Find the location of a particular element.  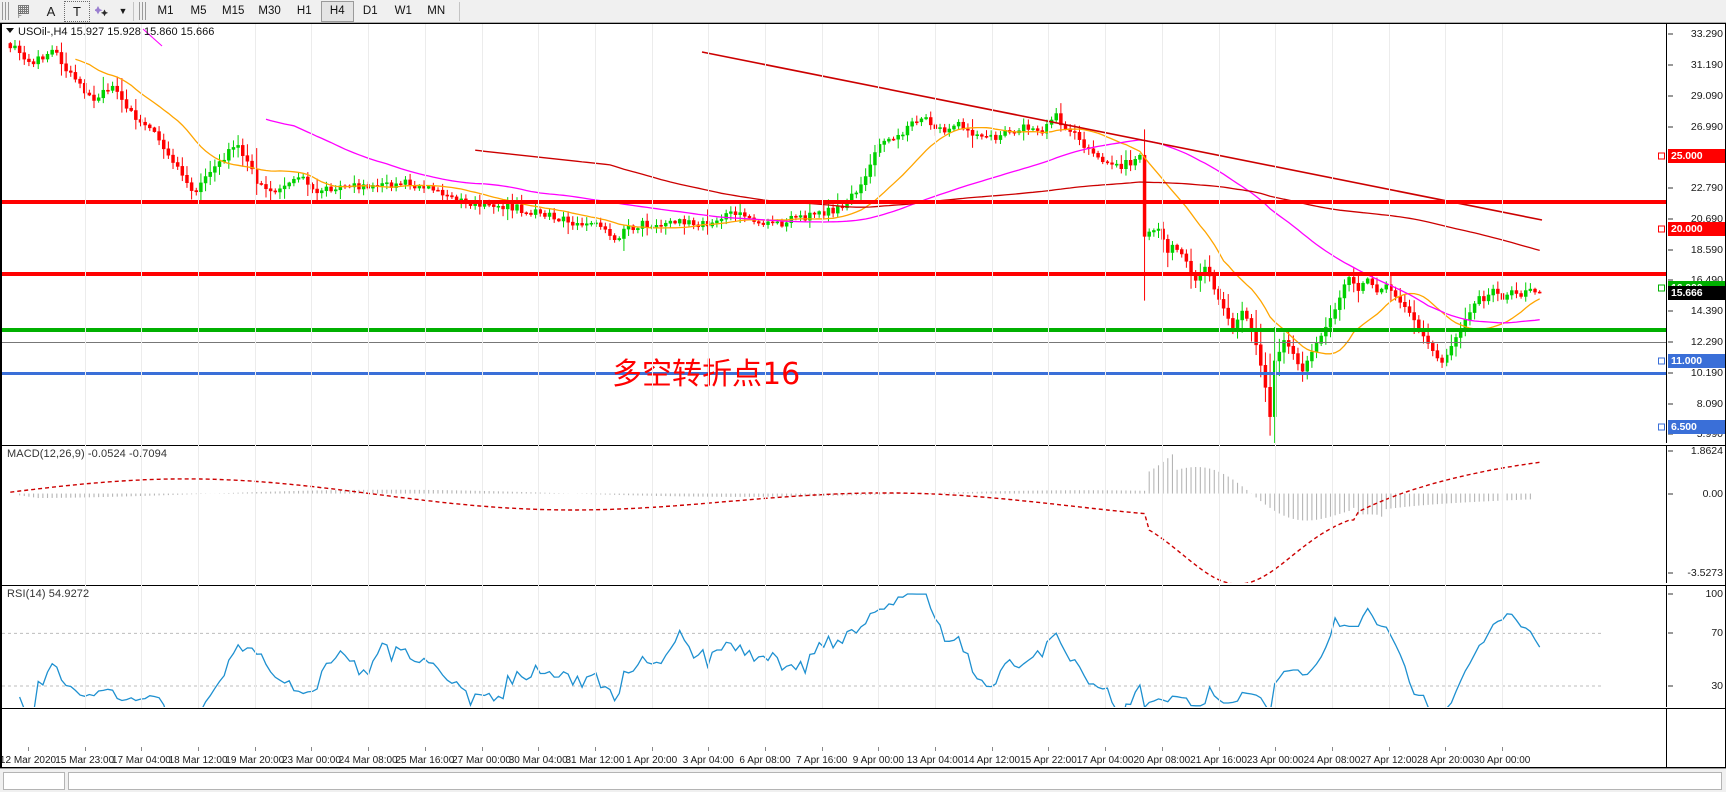

price-tick-label: 18.590 is located at coordinates (1706, 249).